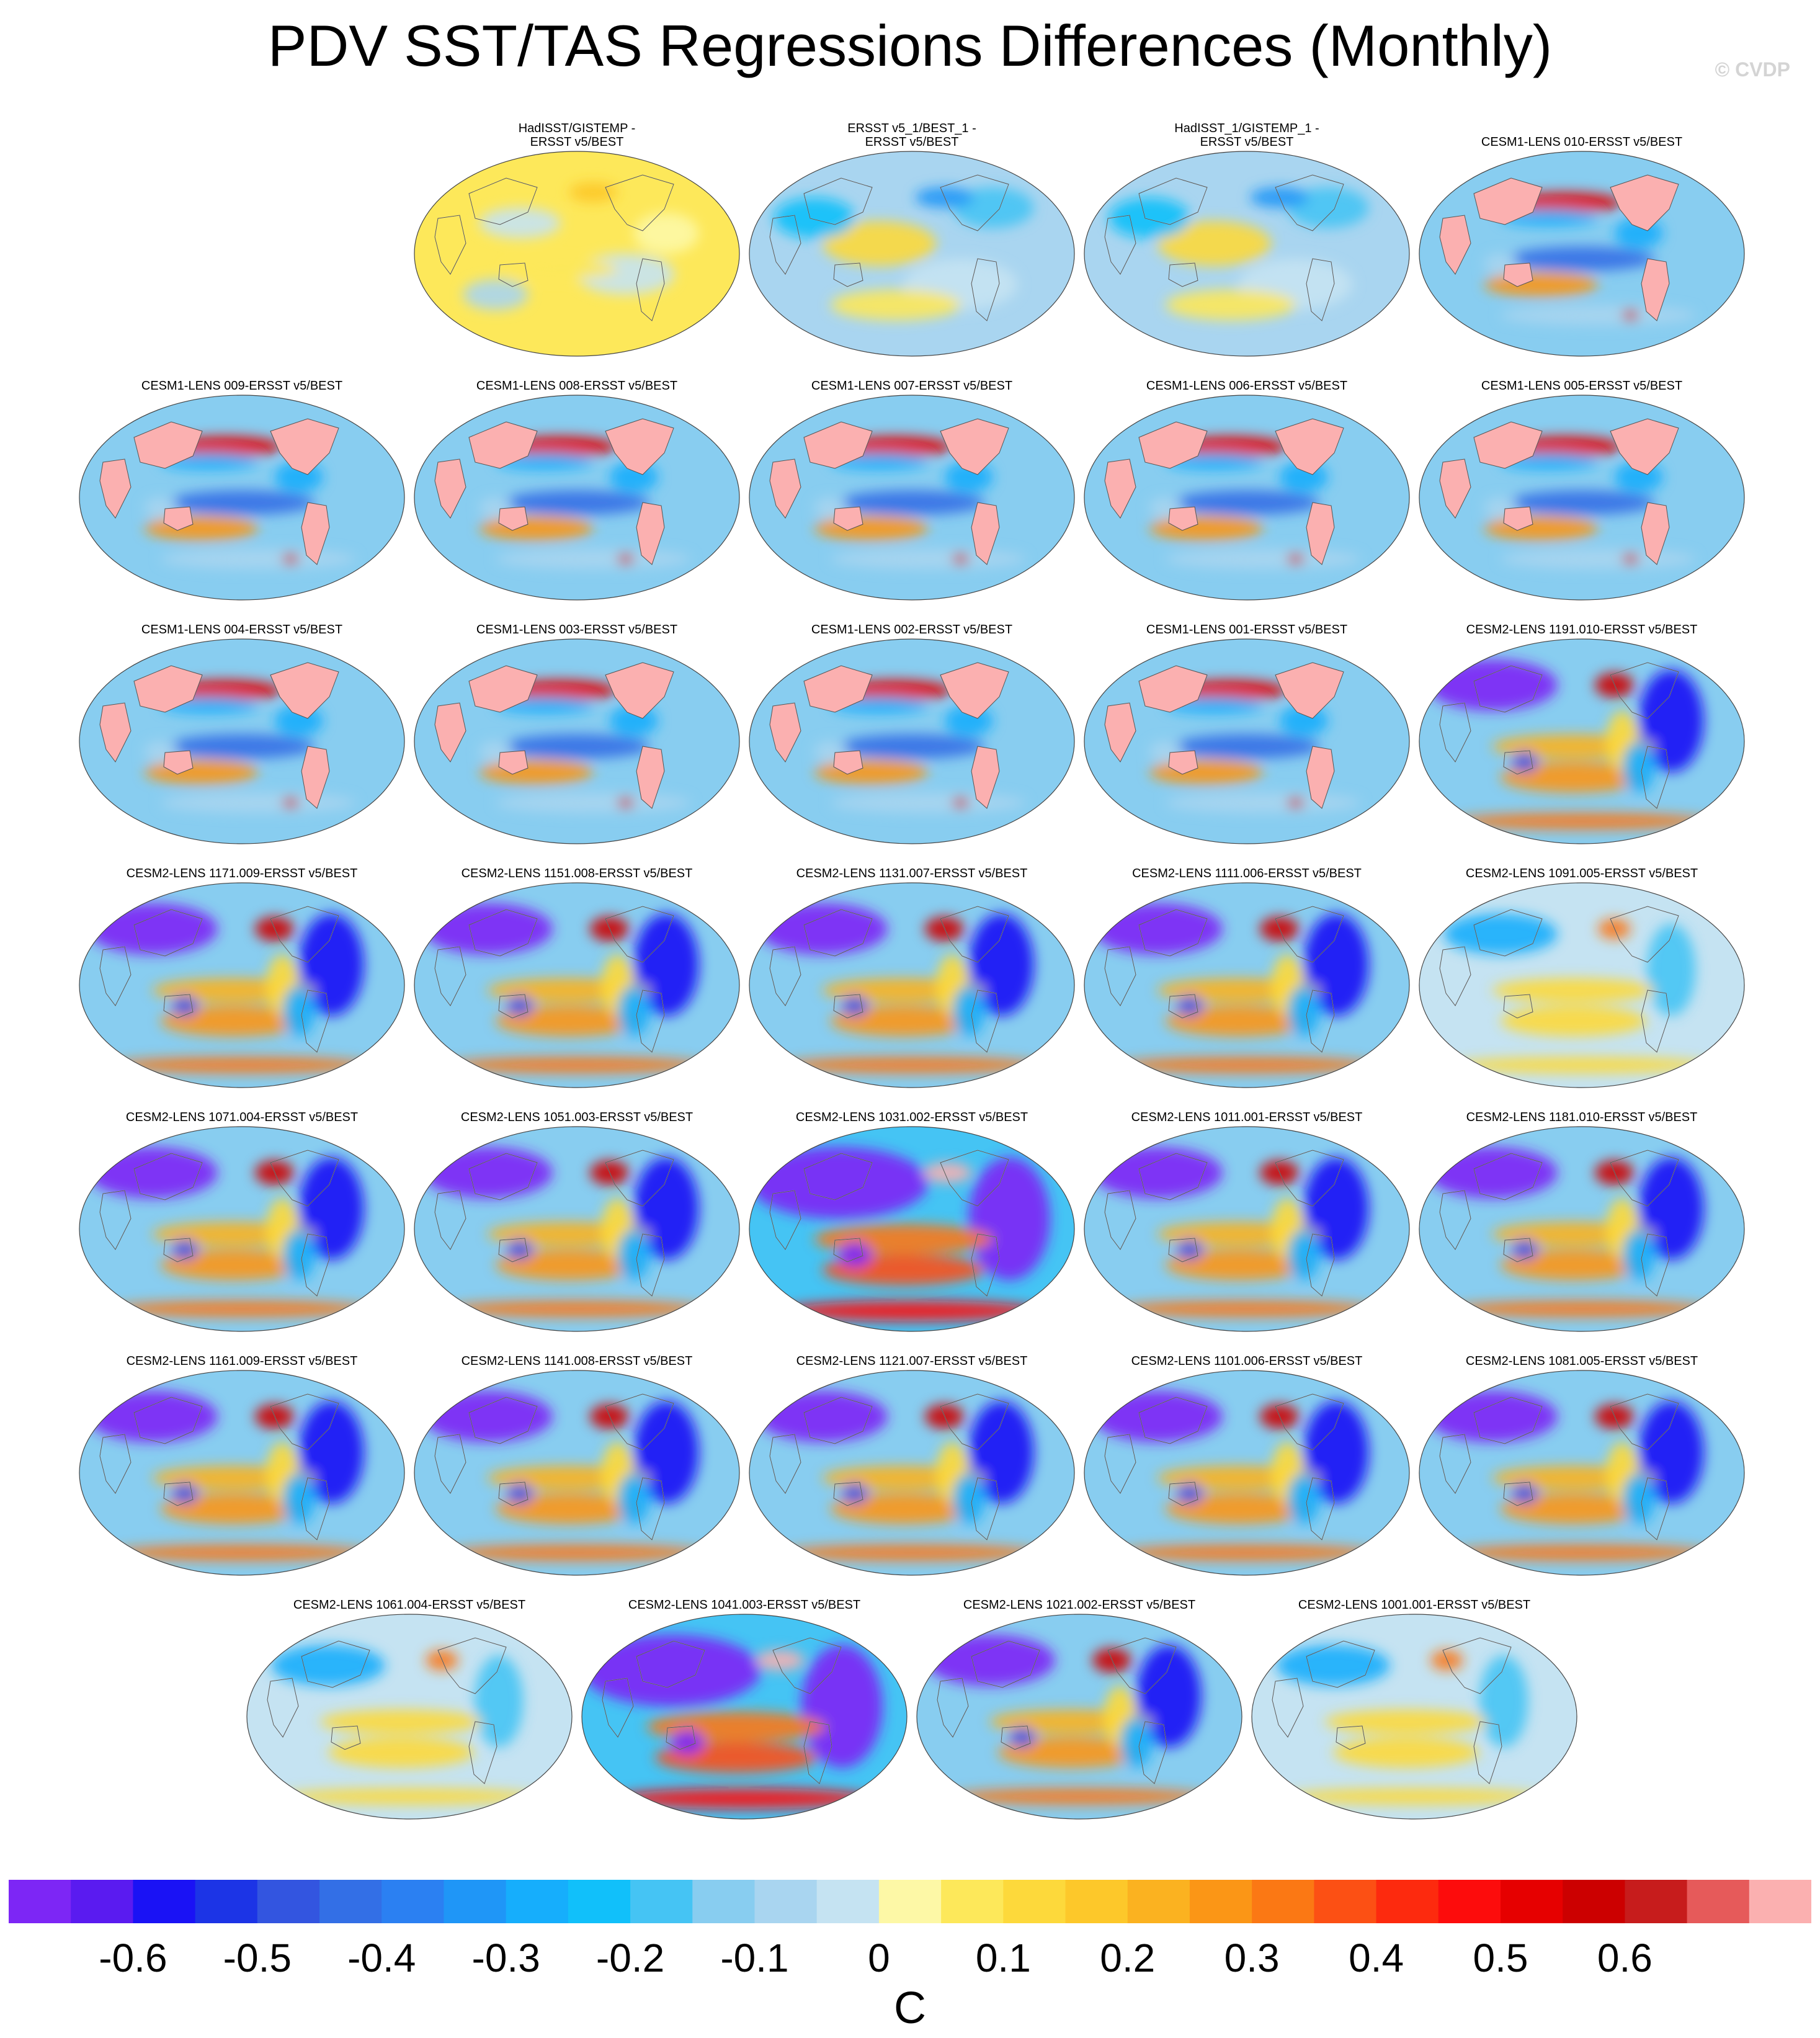  I want to click on colorbar-tick-label: -0.1, so click(755, 1958).